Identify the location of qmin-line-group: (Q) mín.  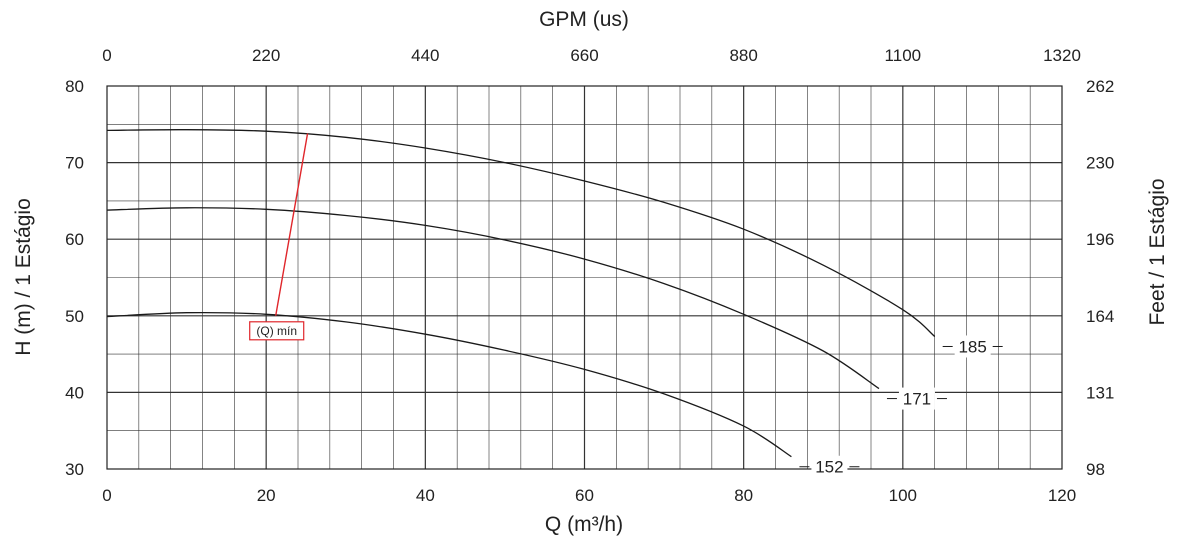
(279, 237).